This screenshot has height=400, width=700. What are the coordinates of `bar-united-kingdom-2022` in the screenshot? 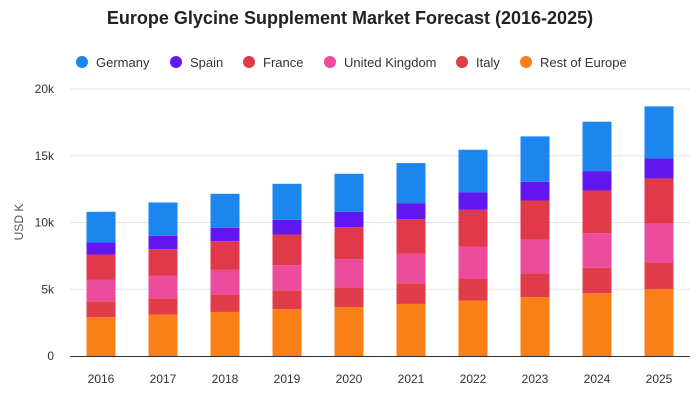 It's located at (473, 262).